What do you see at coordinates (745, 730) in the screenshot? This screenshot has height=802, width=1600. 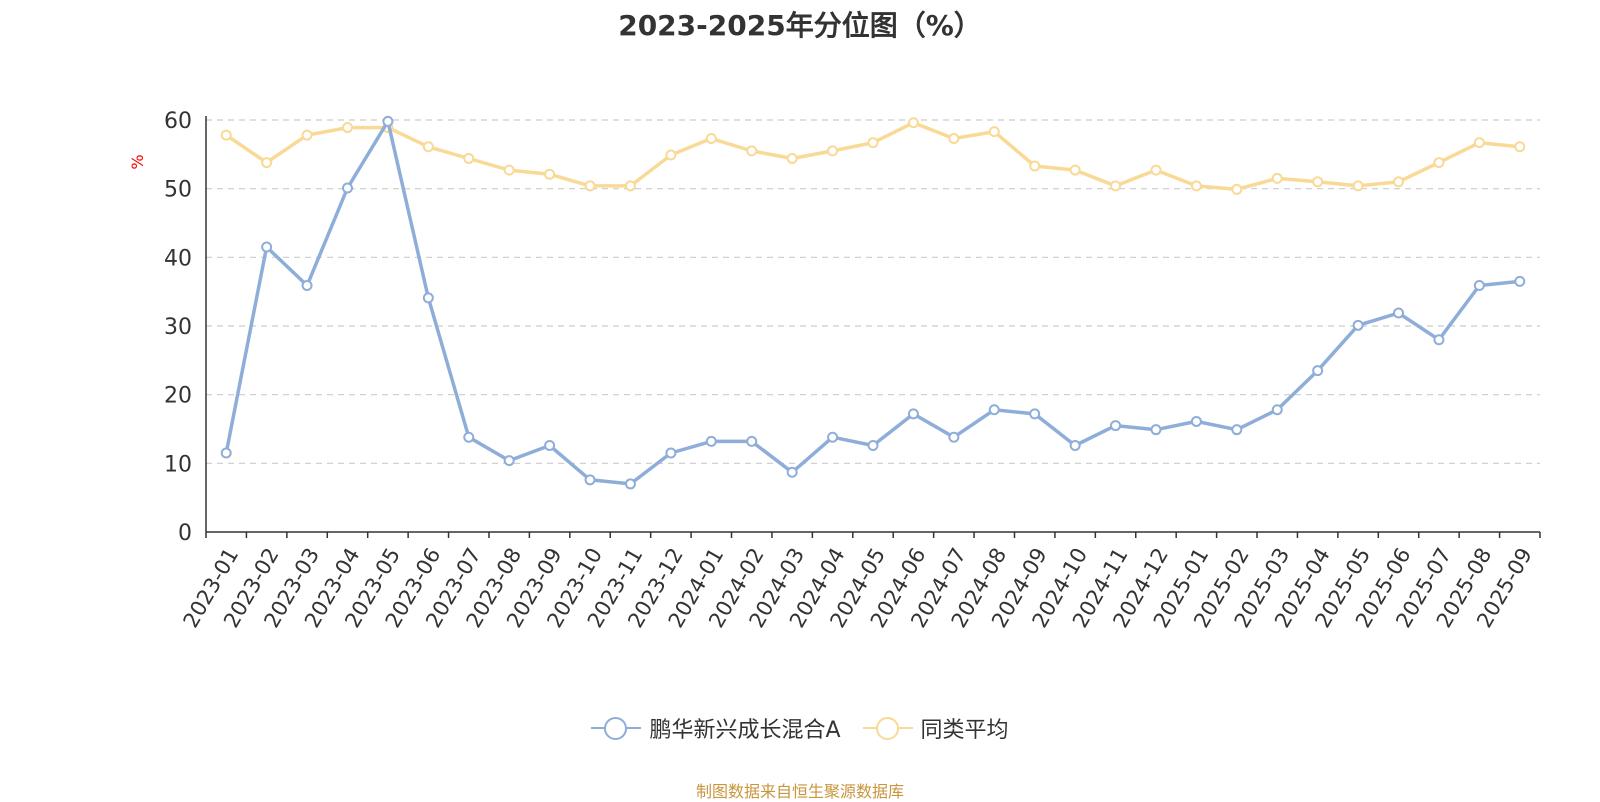 I see `legend-label-fund: 鹏华新兴成长混合A` at bounding box center [745, 730].